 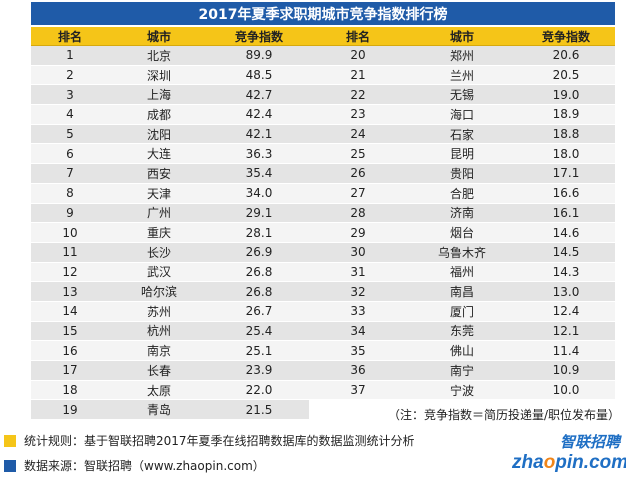 I want to click on rank-cell: 28, so click(x=358, y=213).